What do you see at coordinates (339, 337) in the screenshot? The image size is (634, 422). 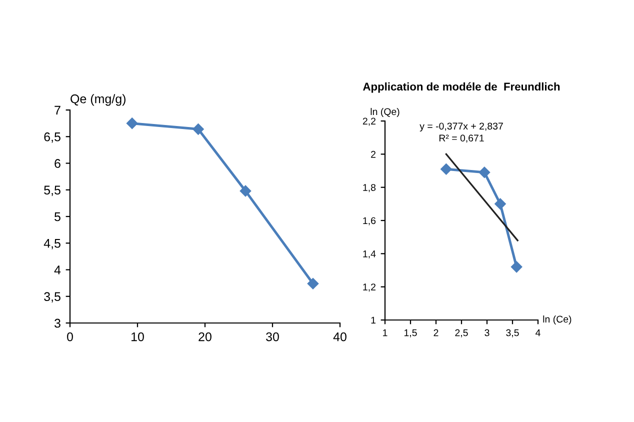 I see `x-tick-label: 40` at bounding box center [339, 337].